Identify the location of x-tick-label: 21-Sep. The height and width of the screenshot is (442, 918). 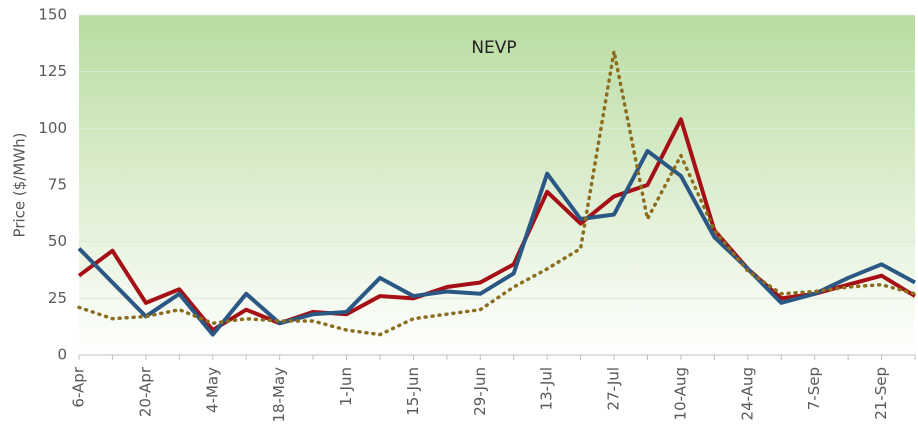
(881, 393).